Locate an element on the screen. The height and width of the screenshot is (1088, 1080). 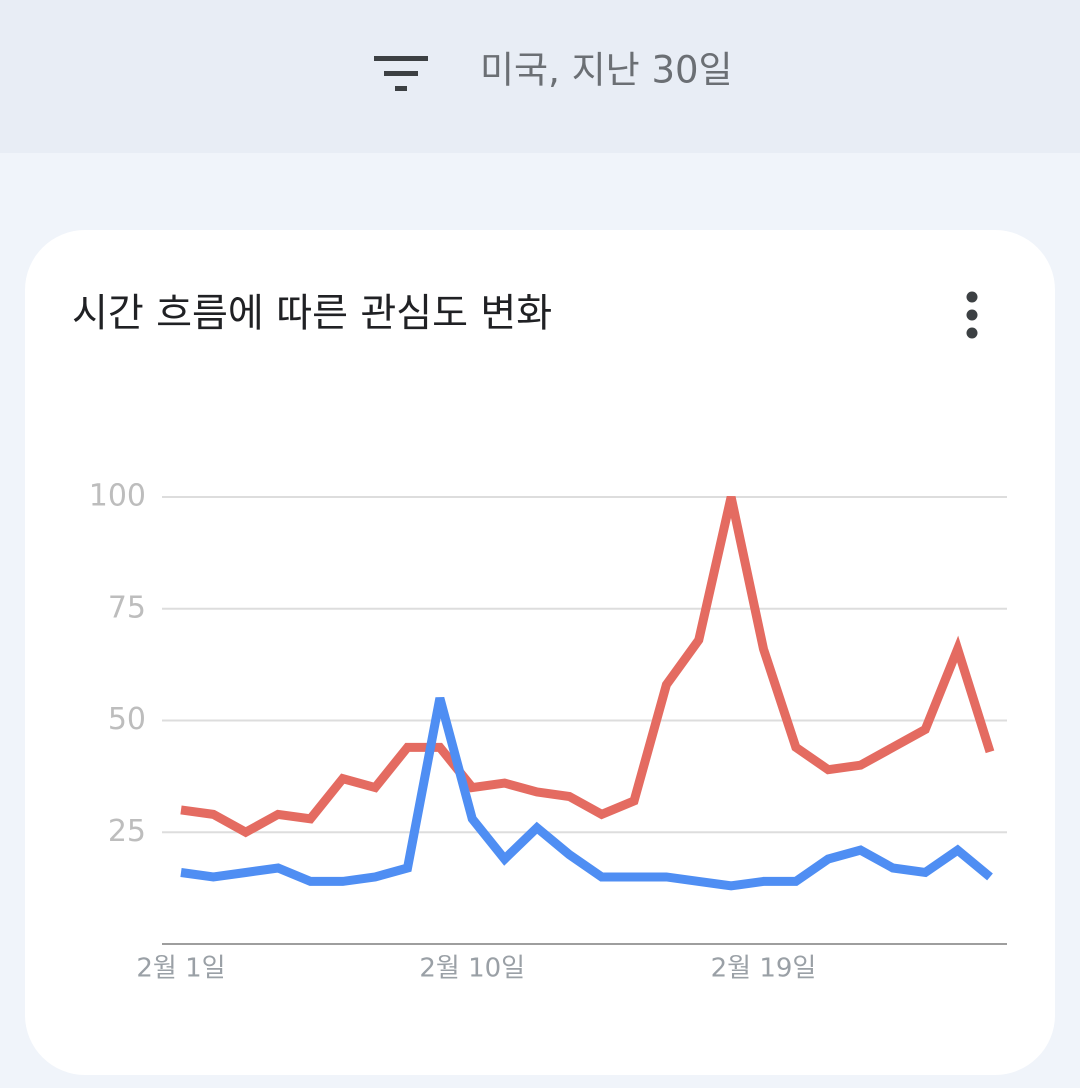
filter-icon is located at coordinates (401, 73).